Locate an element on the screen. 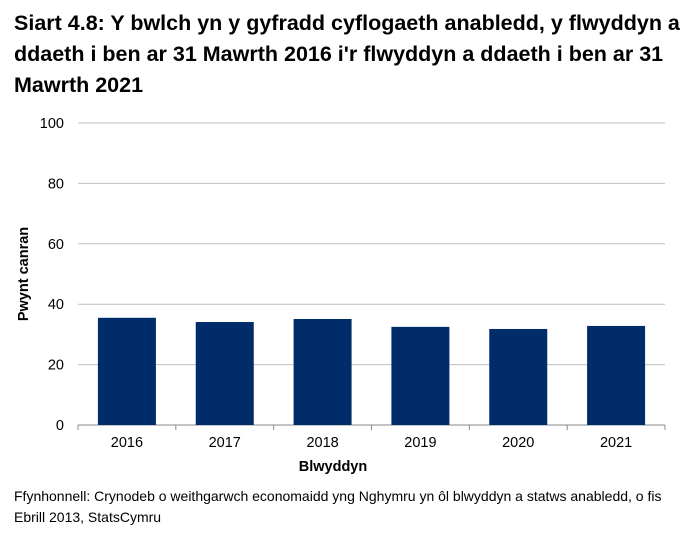 This screenshot has height=544, width=690. x-axis-label: Blwyddyn is located at coordinates (333, 467).